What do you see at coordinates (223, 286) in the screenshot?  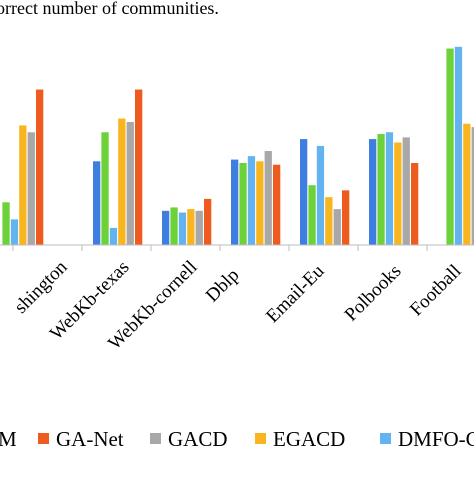 I see `x-tick-label: Dblp` at bounding box center [223, 286].